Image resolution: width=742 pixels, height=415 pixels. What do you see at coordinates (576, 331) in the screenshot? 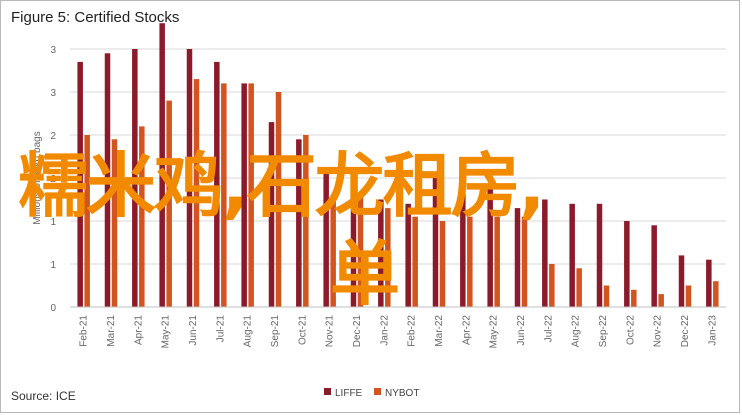
I see `x-tick-label: Aug-22` at bounding box center [576, 331].